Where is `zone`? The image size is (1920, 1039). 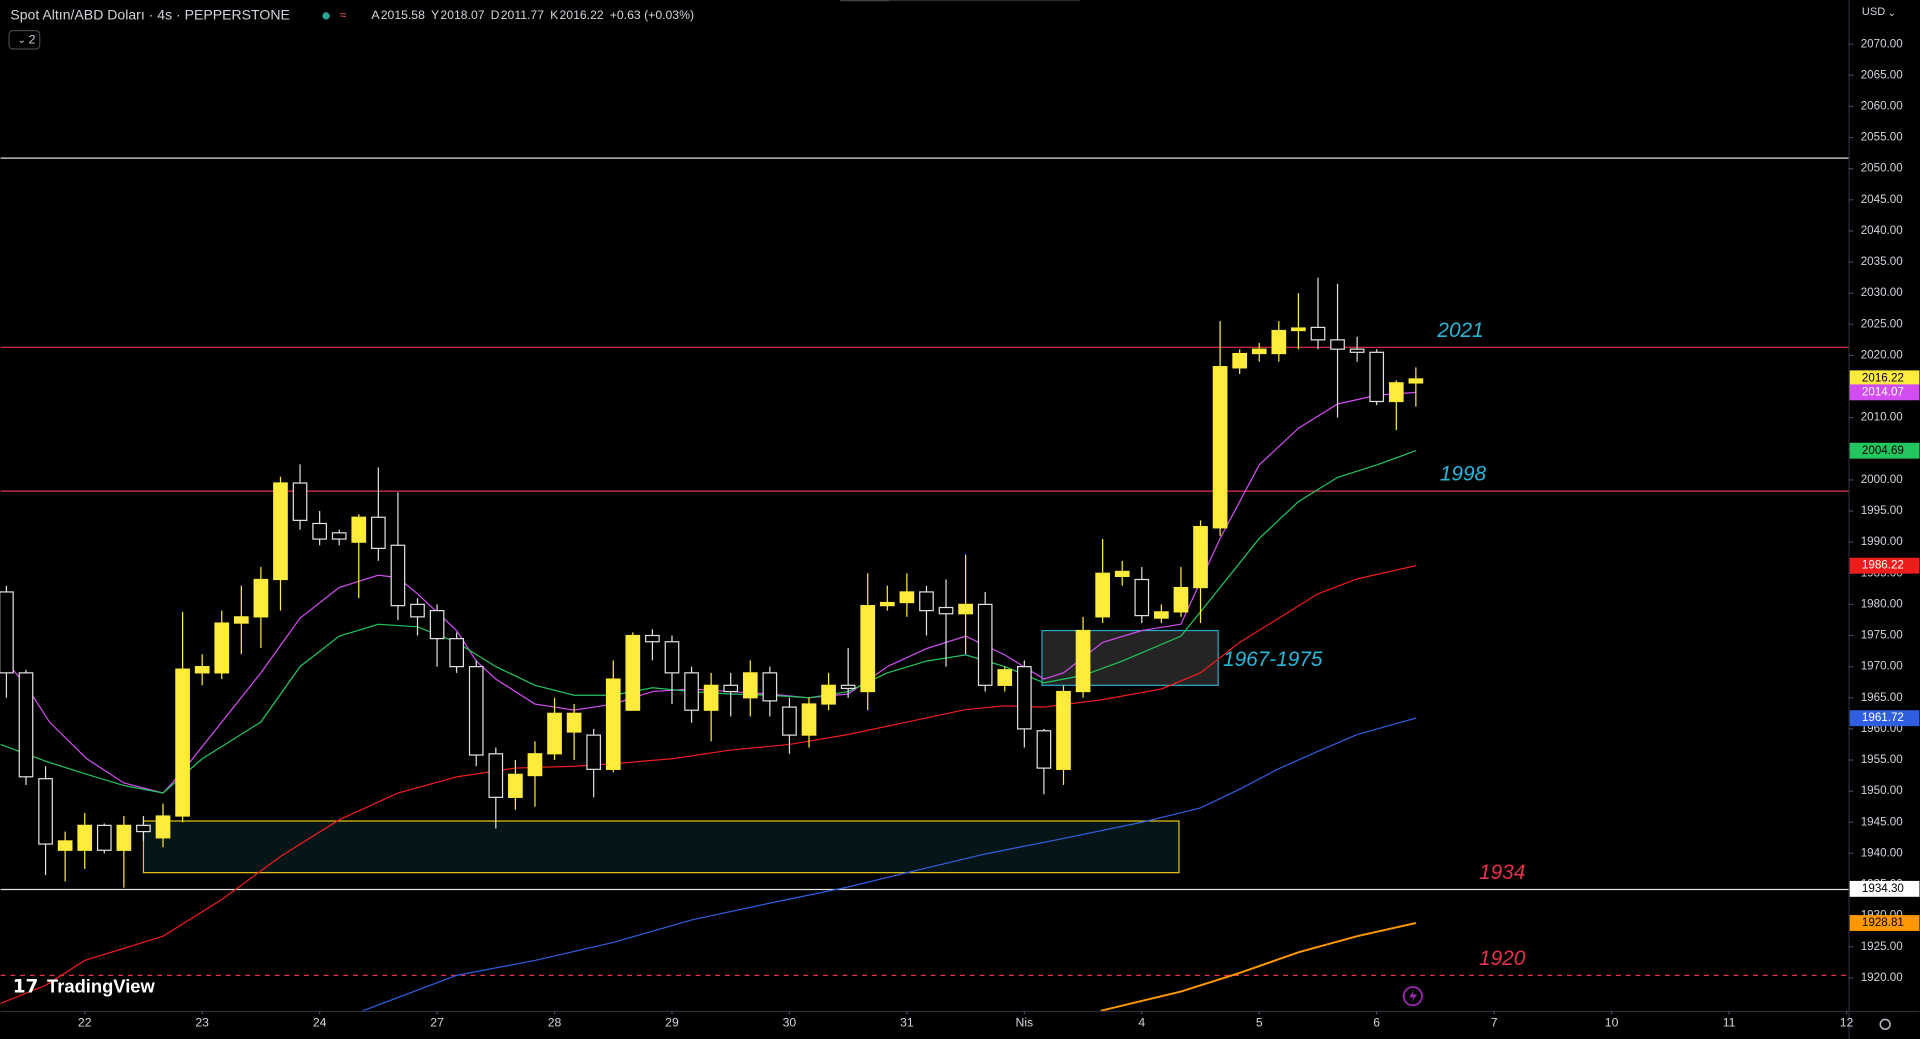
zone is located at coordinates (661, 847).